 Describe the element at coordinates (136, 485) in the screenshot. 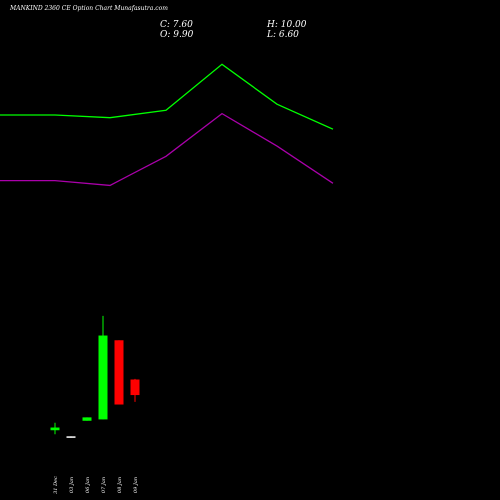

I see `x-tick-label: 09 Jan` at that location.